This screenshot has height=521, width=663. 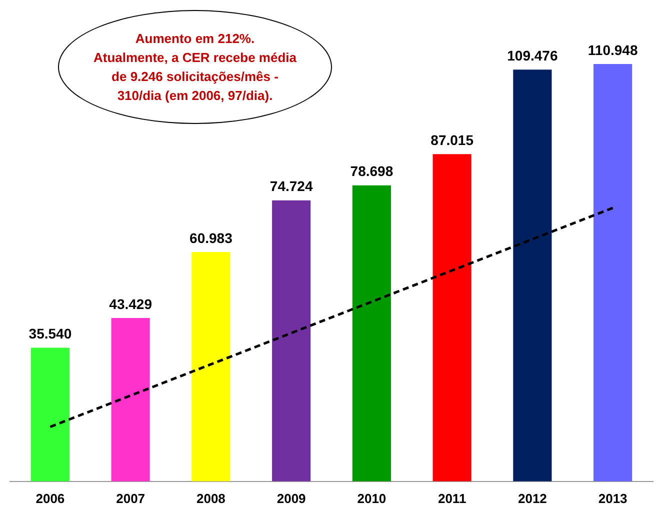 What do you see at coordinates (291, 186) in the screenshot?
I see `data-label: 74.724` at bounding box center [291, 186].